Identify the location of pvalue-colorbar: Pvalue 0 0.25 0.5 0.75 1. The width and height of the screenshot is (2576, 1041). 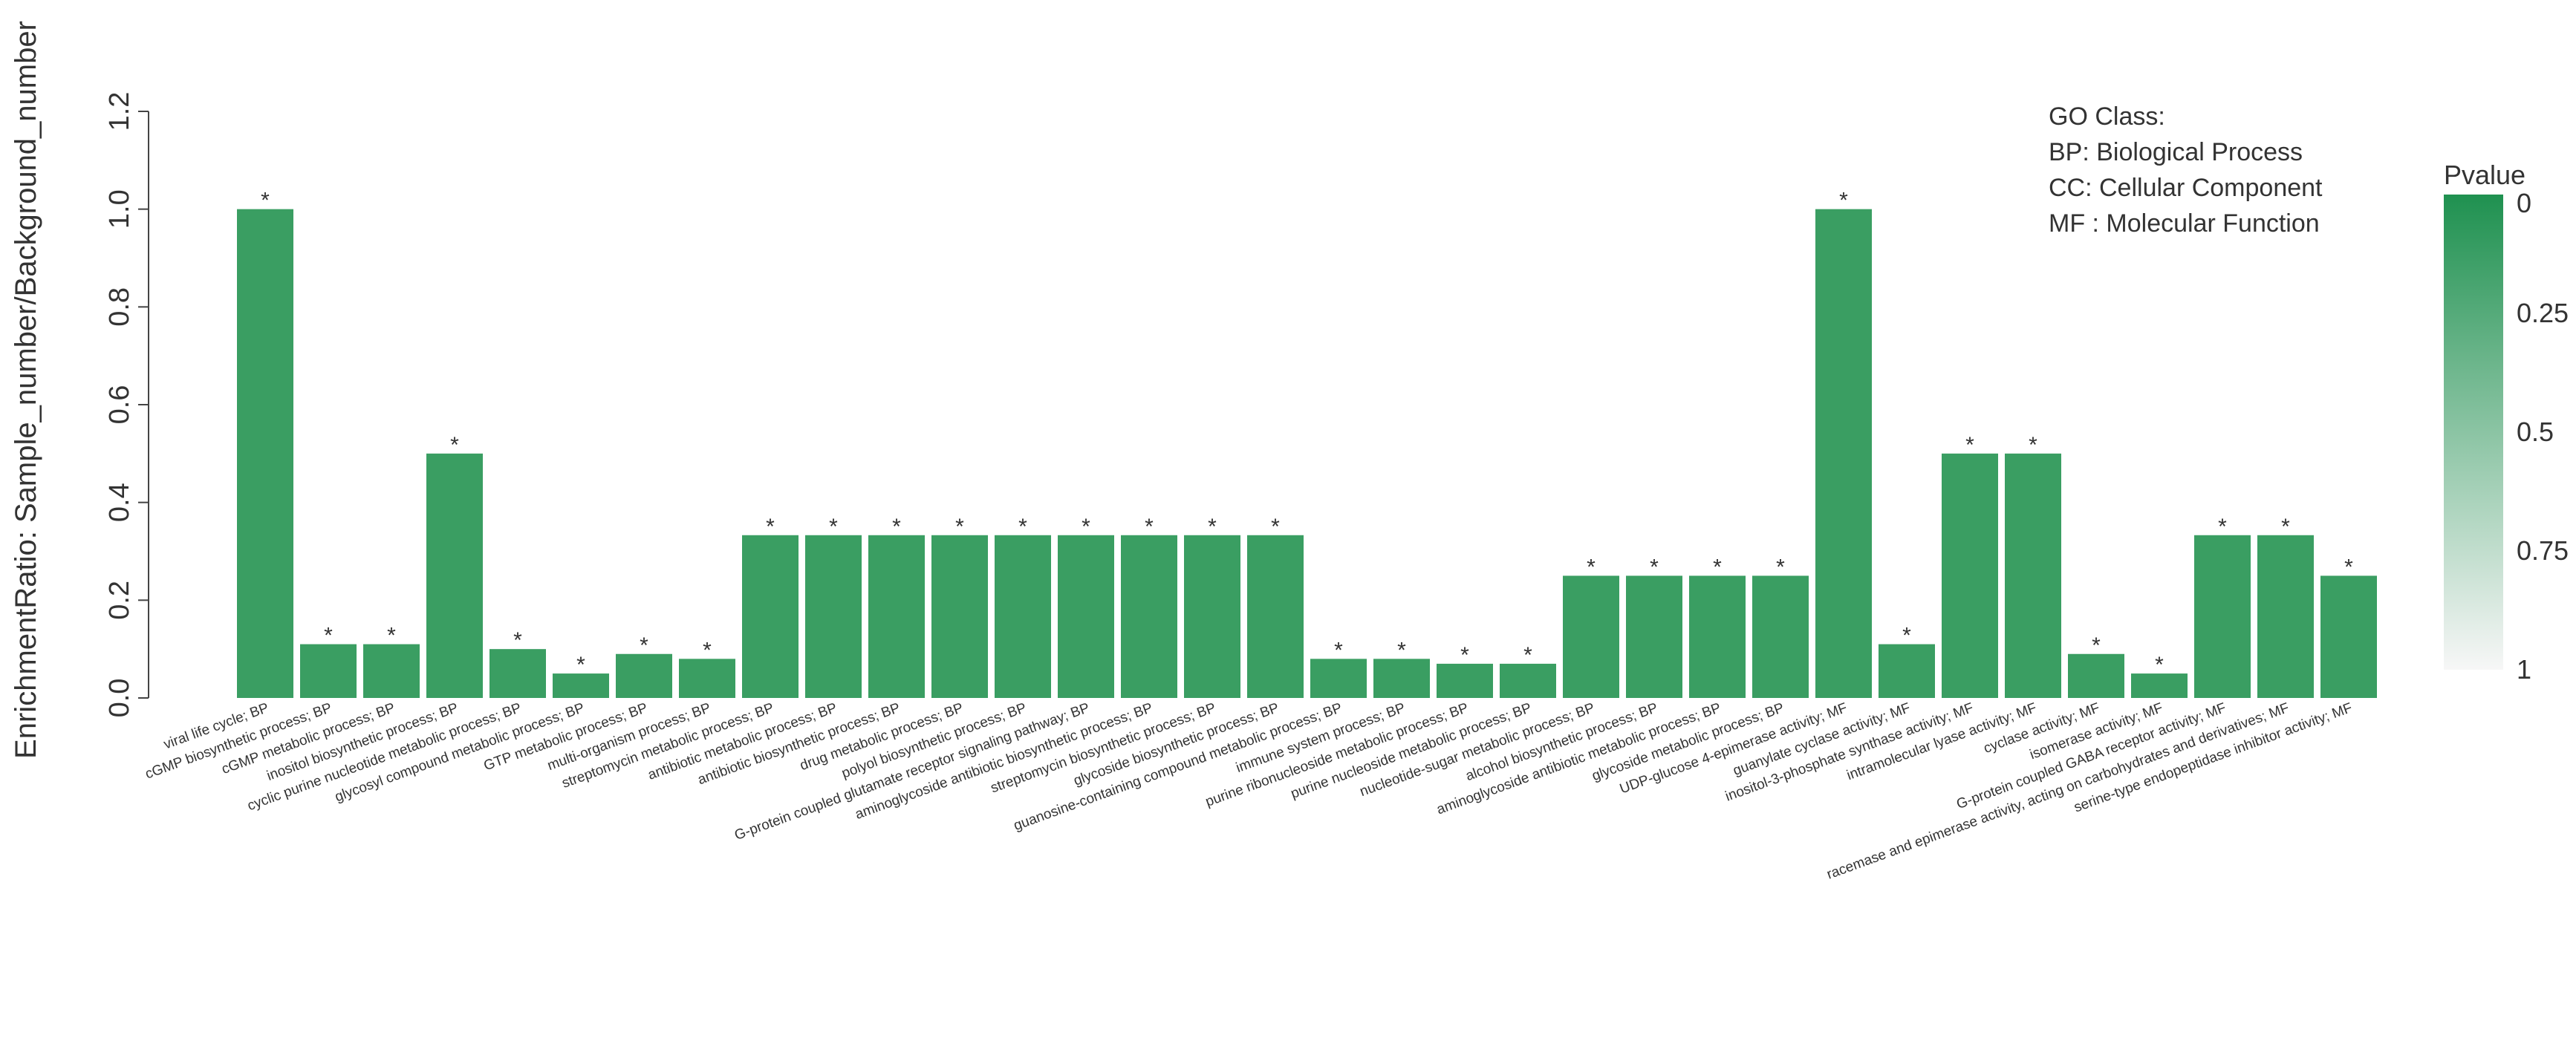
(2506, 422).